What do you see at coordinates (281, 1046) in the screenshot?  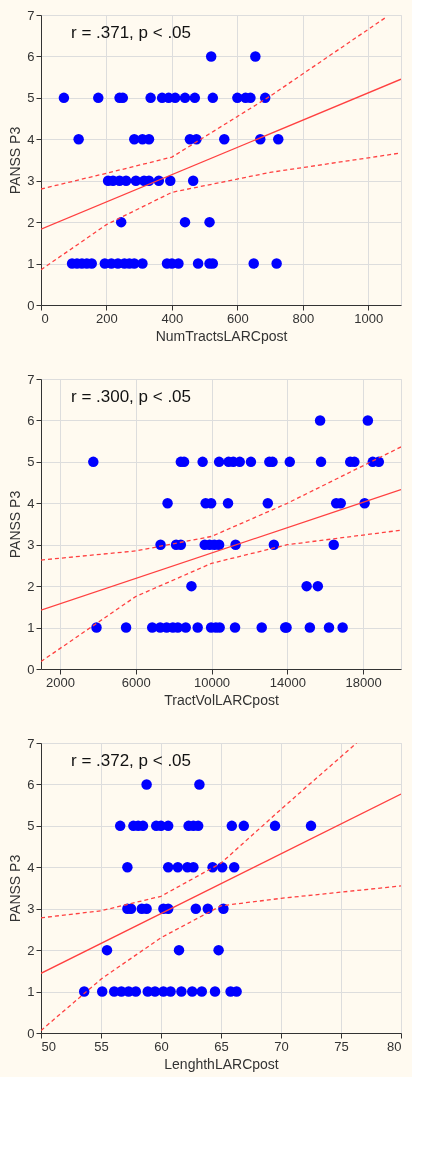 I see `x-tick-label: 70` at bounding box center [281, 1046].